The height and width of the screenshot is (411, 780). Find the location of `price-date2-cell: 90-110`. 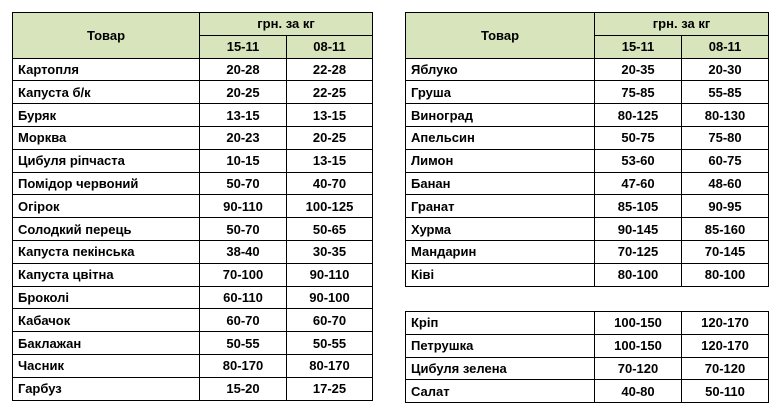

price-date2-cell: 90-110 is located at coordinates (329, 274).